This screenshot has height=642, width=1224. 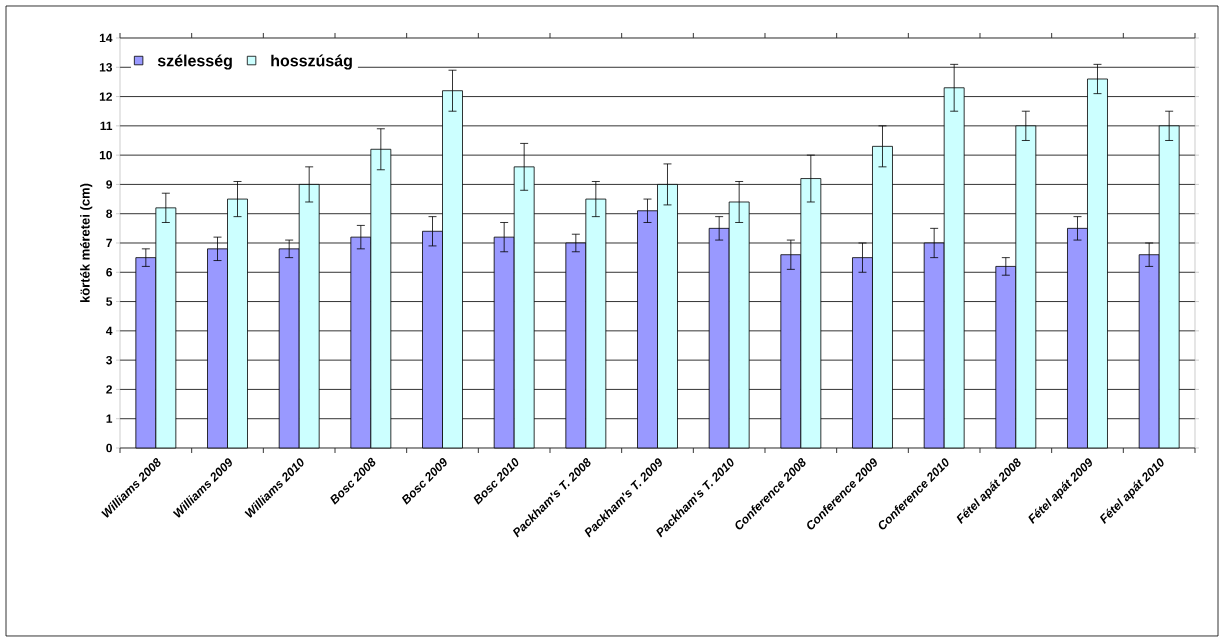 I want to click on y-tick-label: 12, so click(x=105, y=96).